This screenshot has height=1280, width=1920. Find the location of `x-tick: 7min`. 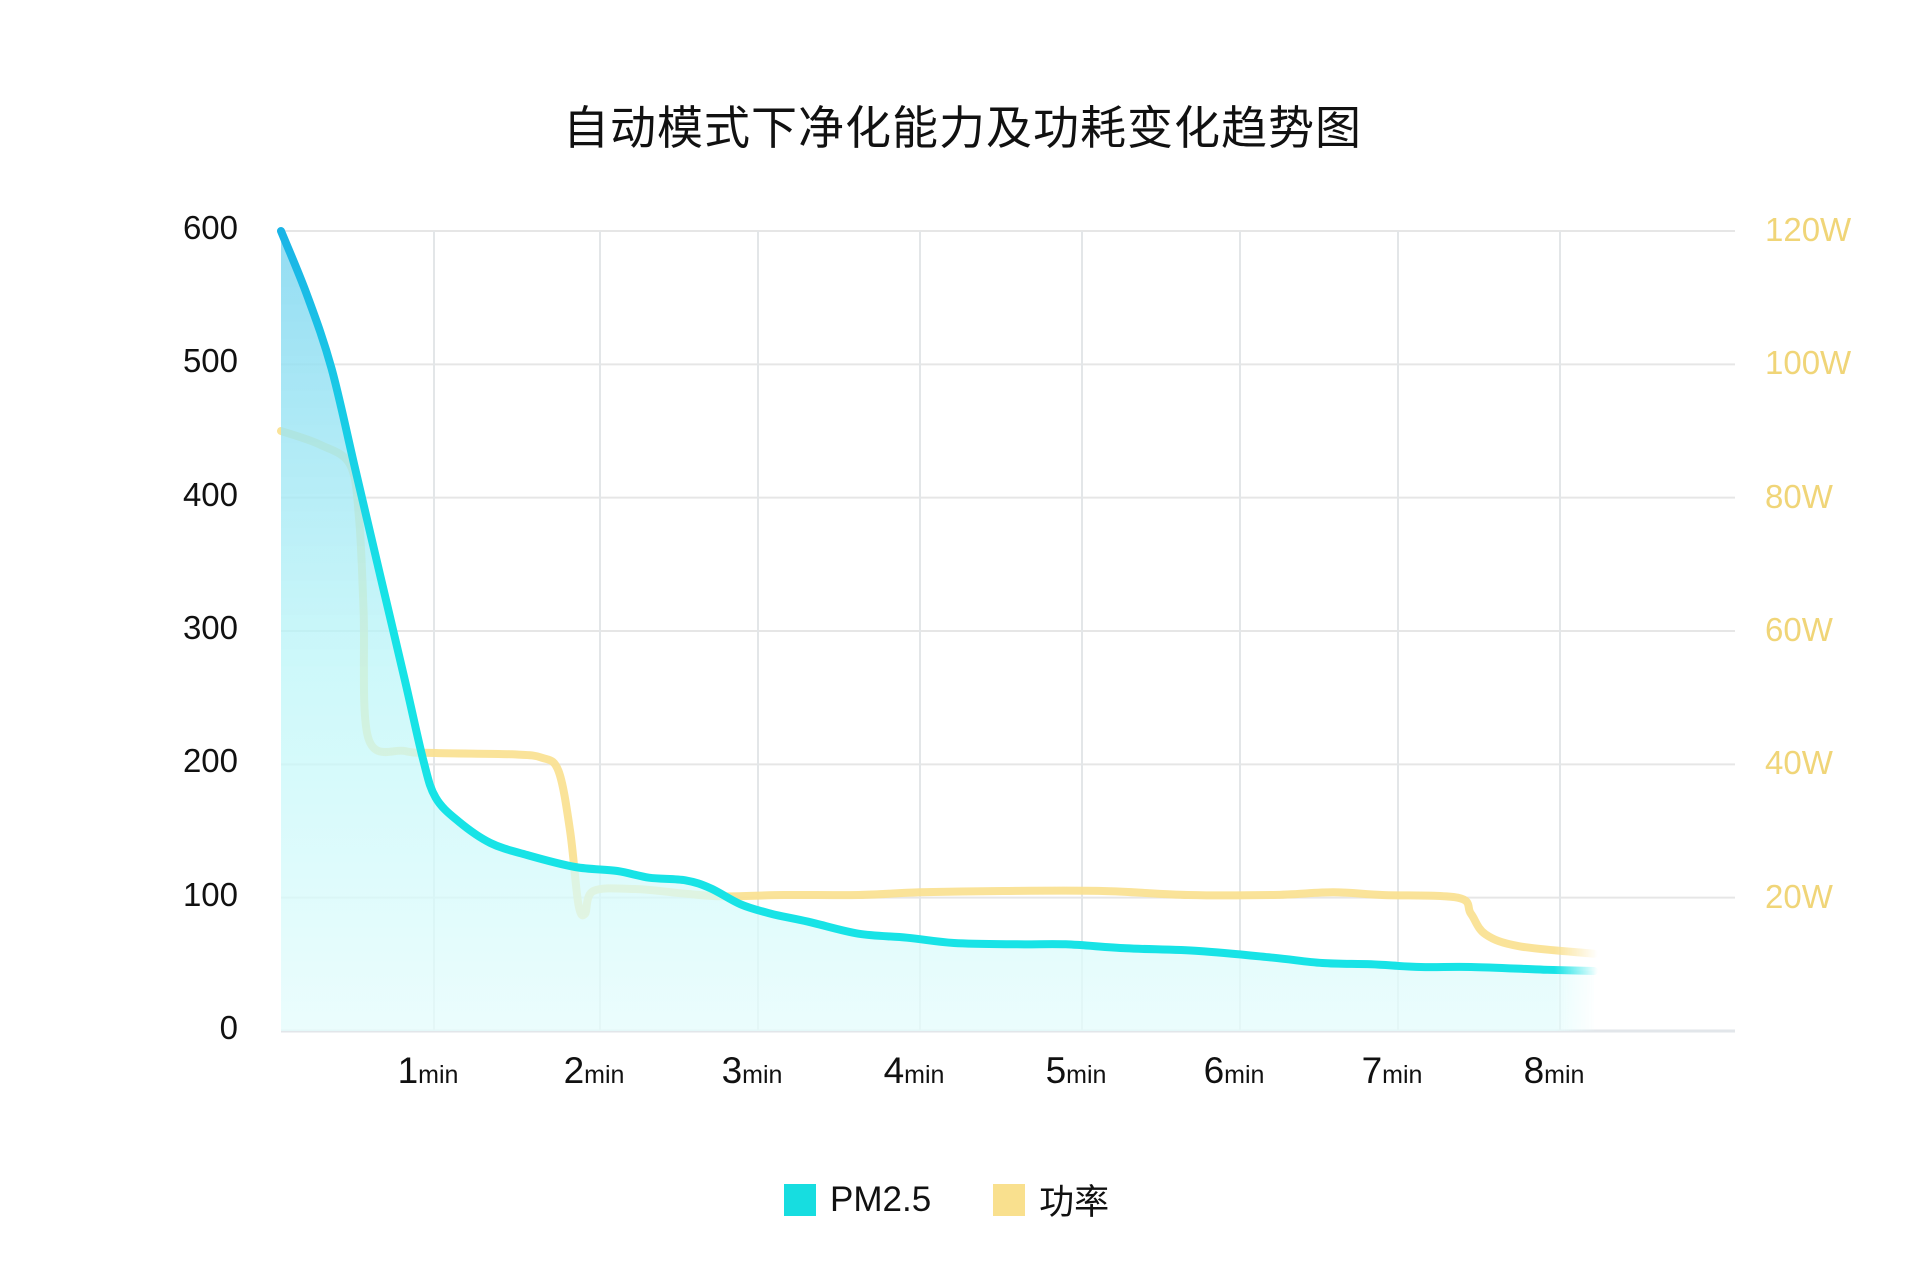

x-tick: 7min is located at coordinates (1392, 1070).